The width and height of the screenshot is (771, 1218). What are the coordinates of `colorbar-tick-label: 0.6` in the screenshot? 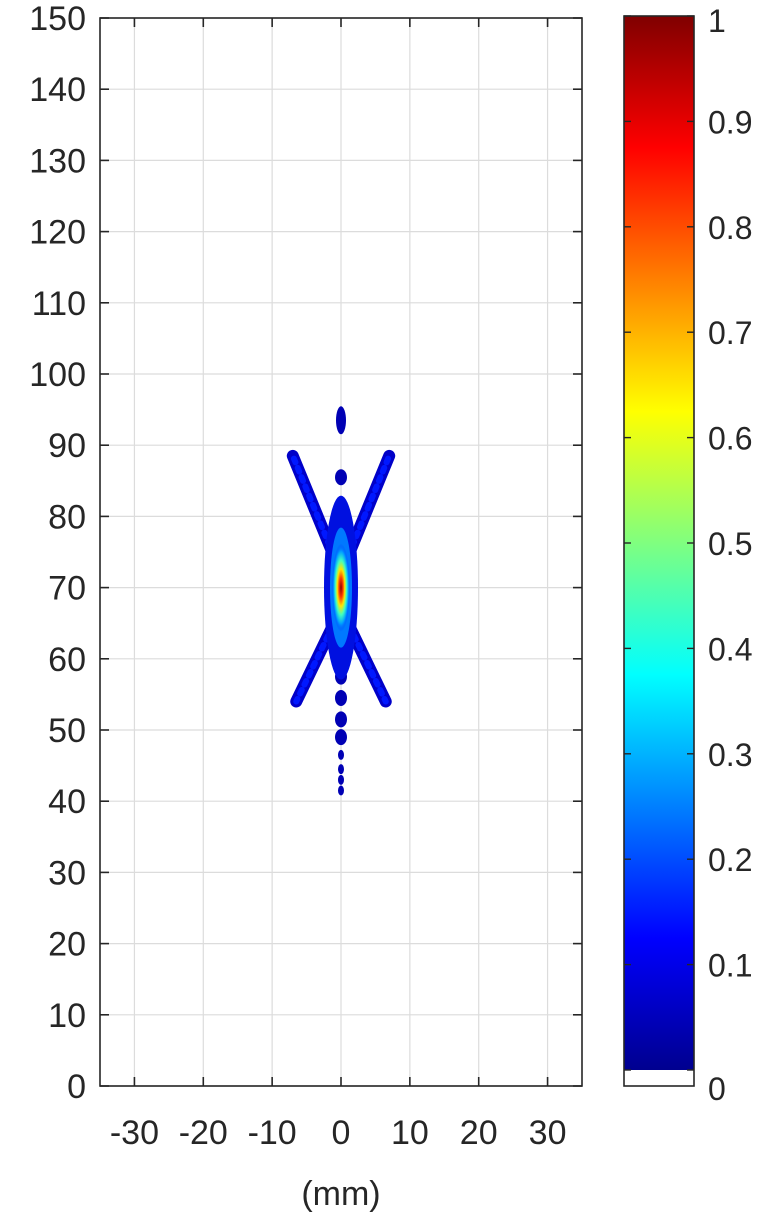 It's located at (730, 439).